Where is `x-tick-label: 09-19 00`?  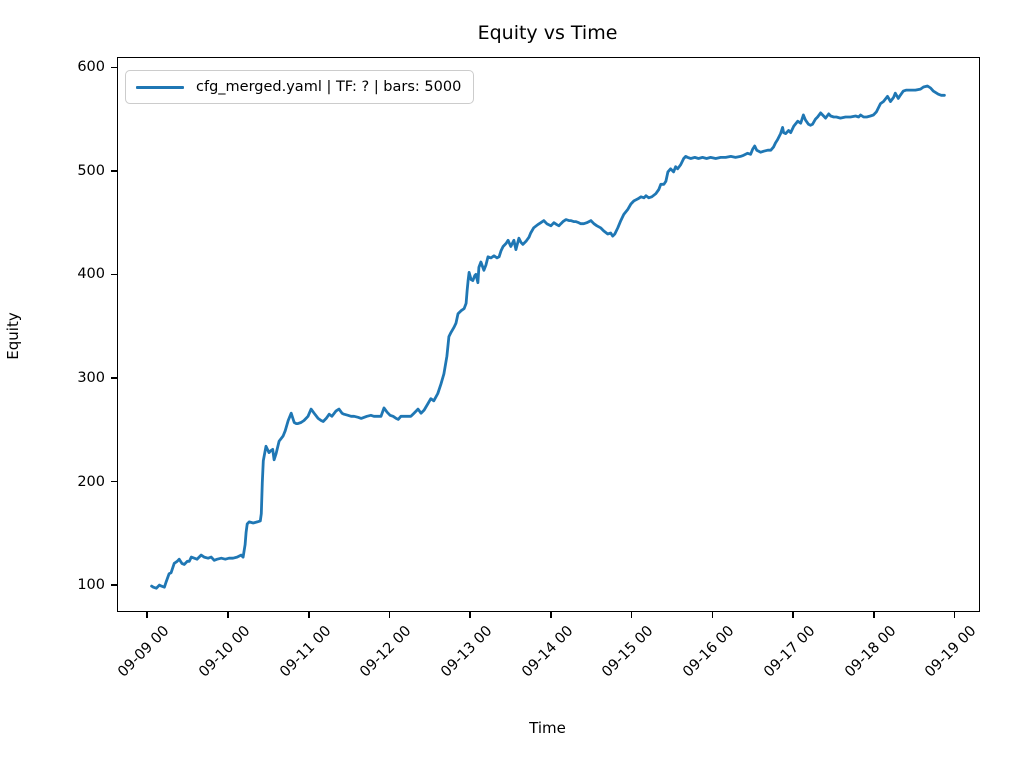
x-tick-label: 09-19 00 is located at coordinates (951, 652).